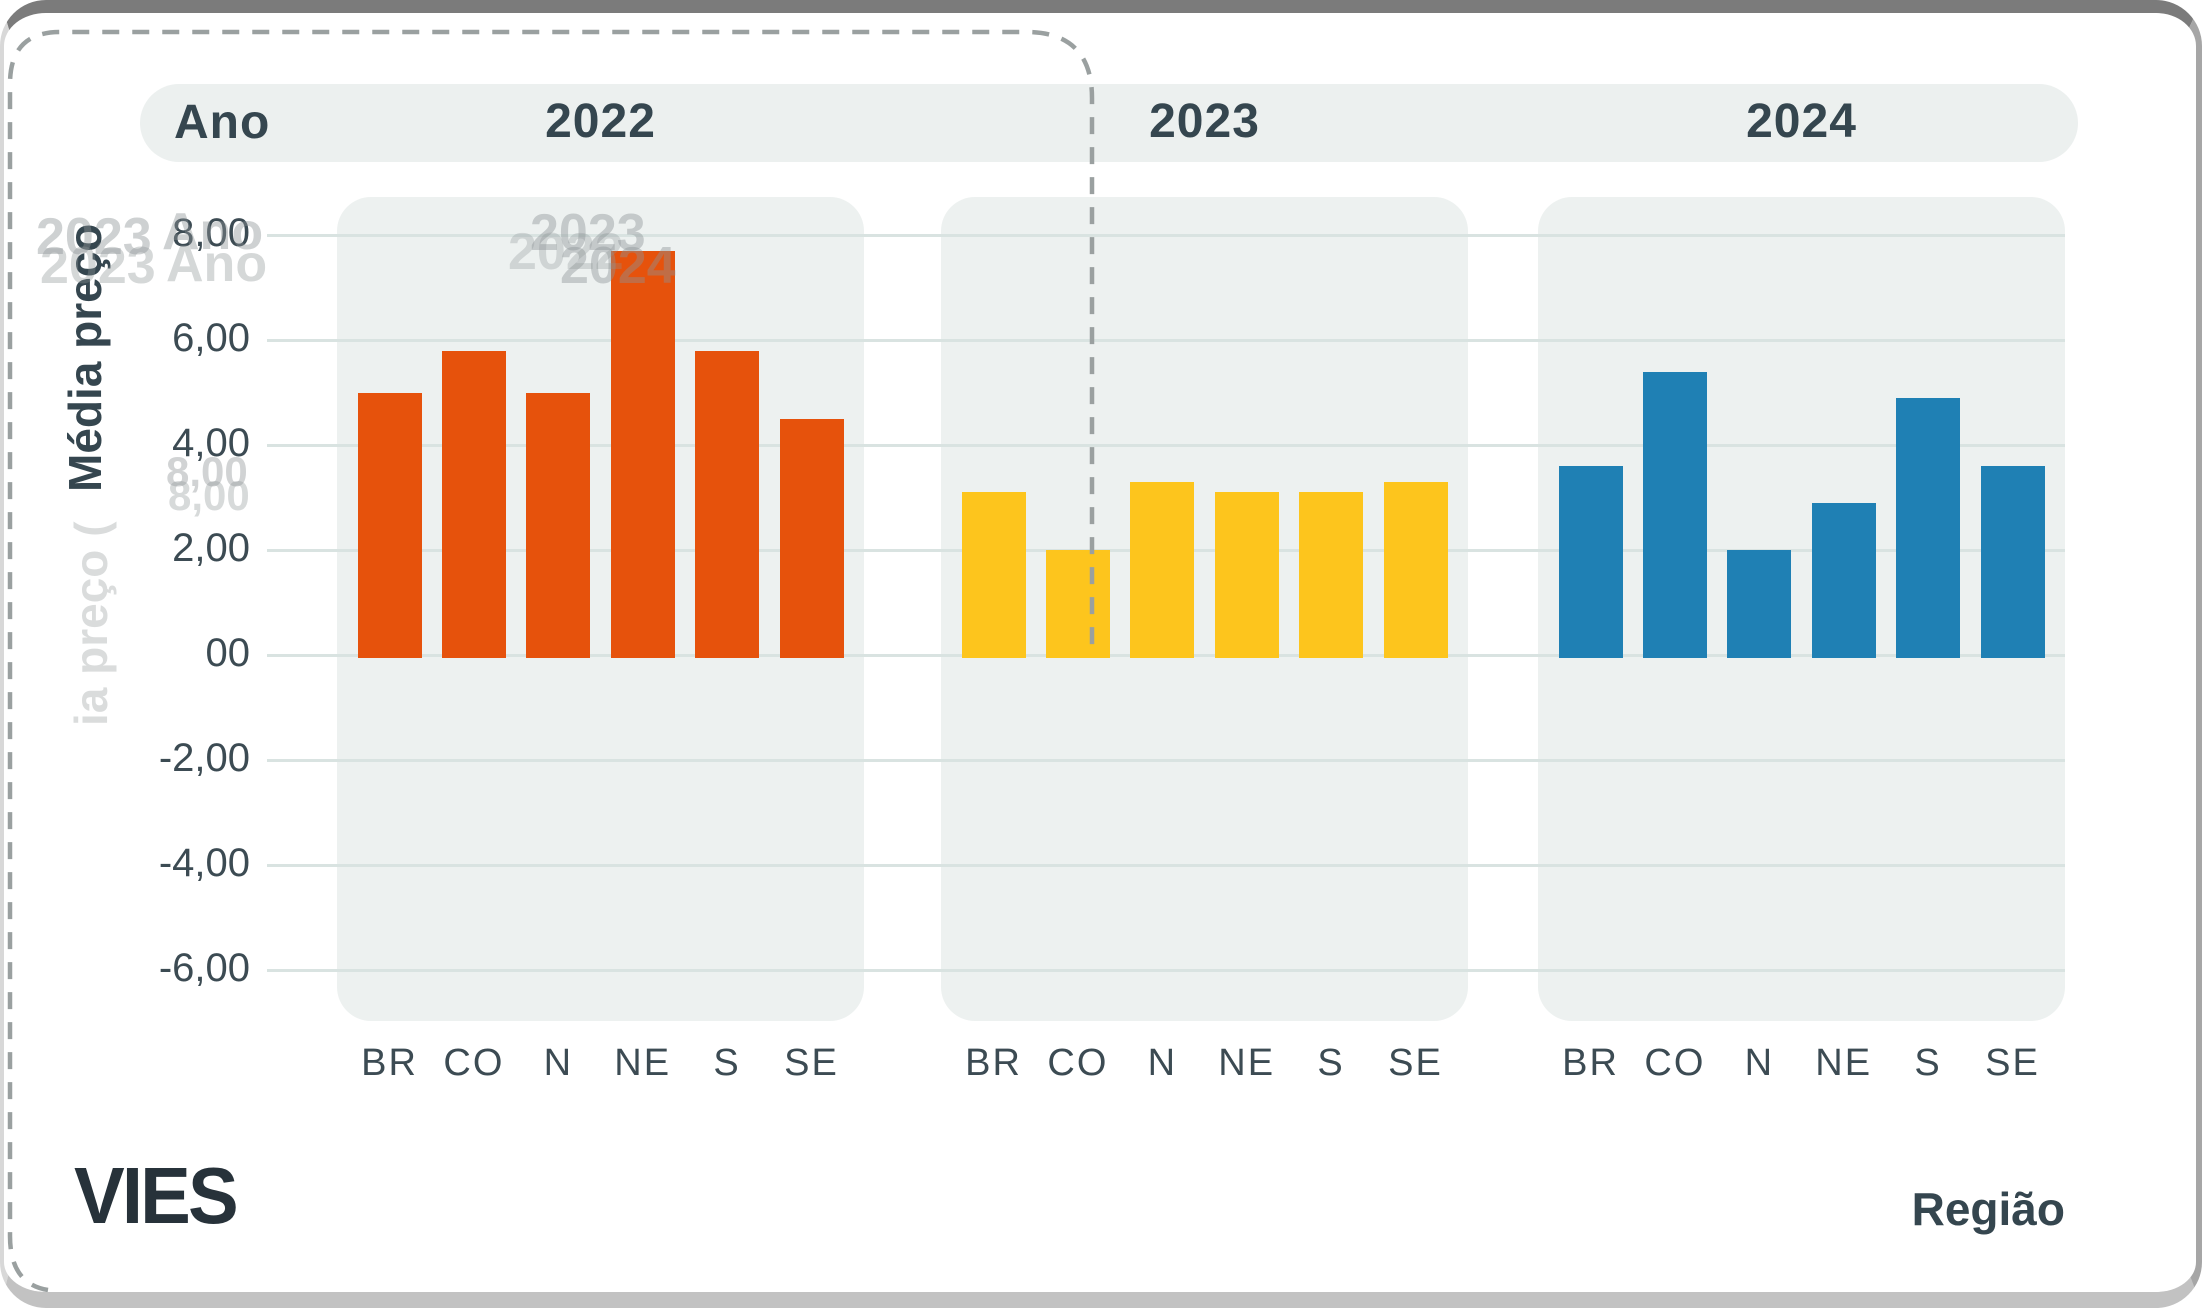 This screenshot has width=2202, height=1308. I want to click on gridline--6,00, so click(1166, 970).